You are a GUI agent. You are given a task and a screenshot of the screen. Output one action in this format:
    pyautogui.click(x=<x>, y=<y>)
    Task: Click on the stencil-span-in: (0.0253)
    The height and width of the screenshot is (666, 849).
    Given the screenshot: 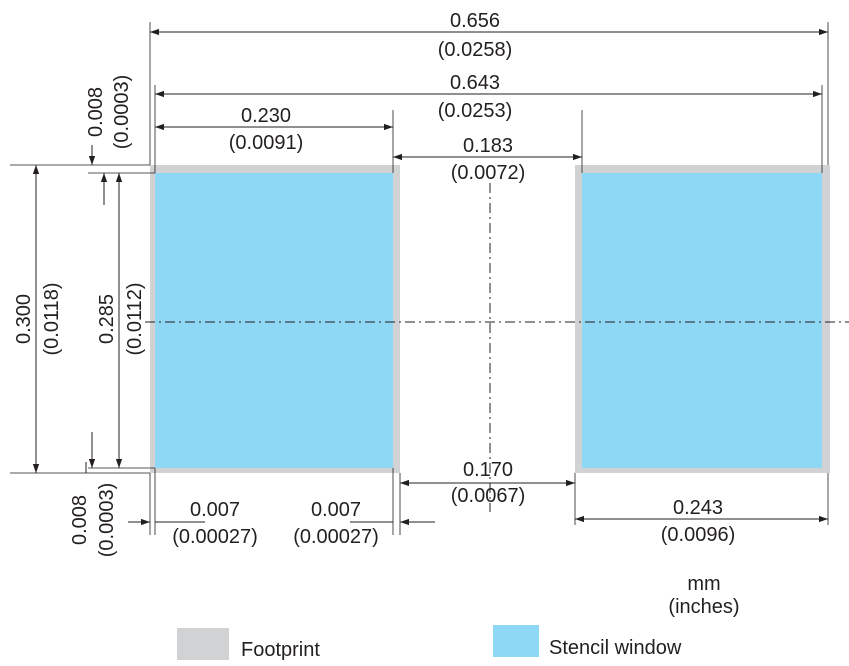 What is the action you would take?
    pyautogui.click(x=475, y=111)
    